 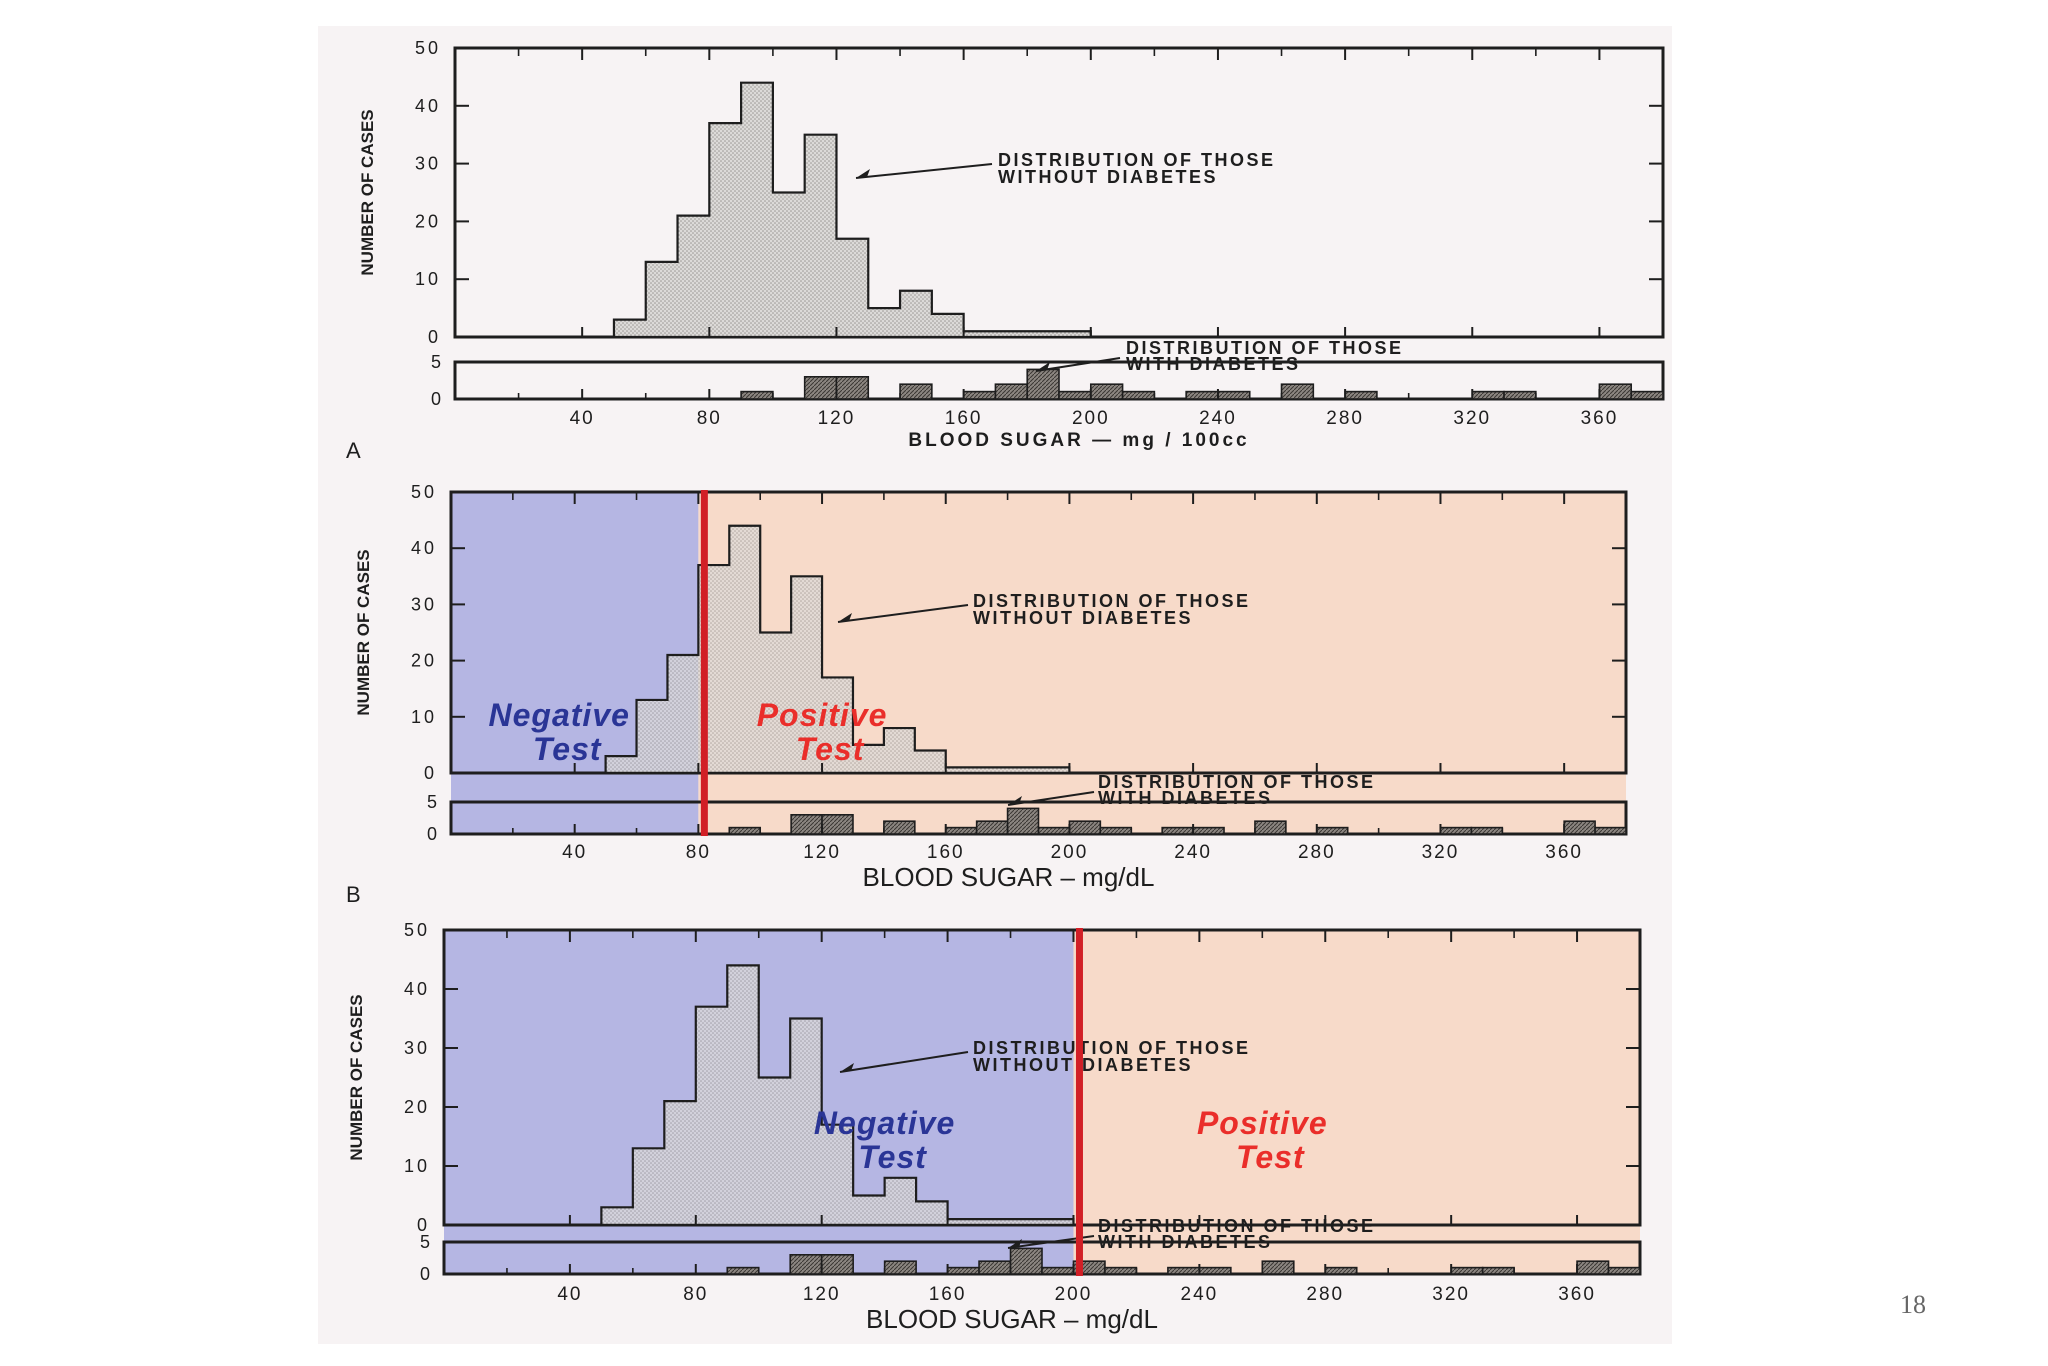 I want to click on upper-plot-frame, so click(x=1059, y=192).